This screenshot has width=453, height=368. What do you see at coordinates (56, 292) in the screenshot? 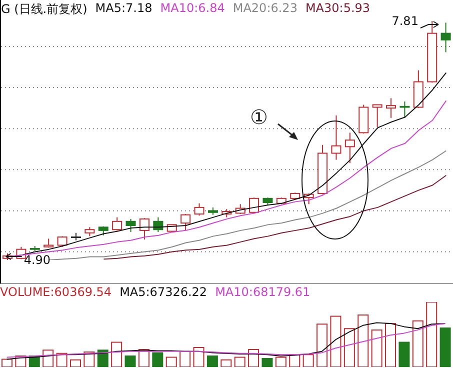
I see `text: VOLUME:60369.54` at bounding box center [56, 292].